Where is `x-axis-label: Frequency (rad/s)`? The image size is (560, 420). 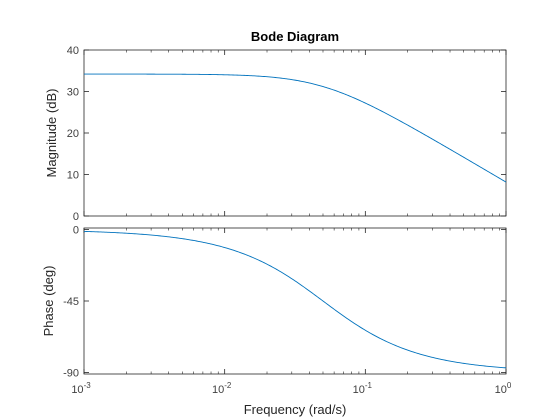
x-axis-label: Frequency (rad/s) is located at coordinates (295, 409).